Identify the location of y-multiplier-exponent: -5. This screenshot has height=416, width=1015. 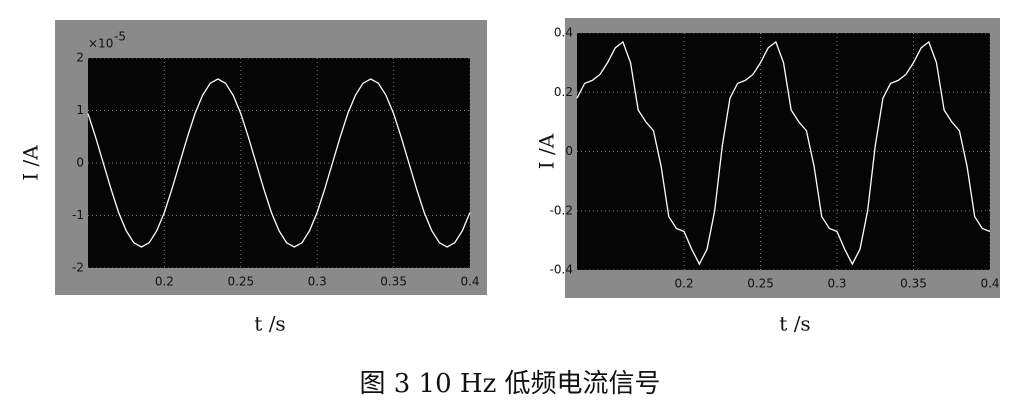
(120, 37).